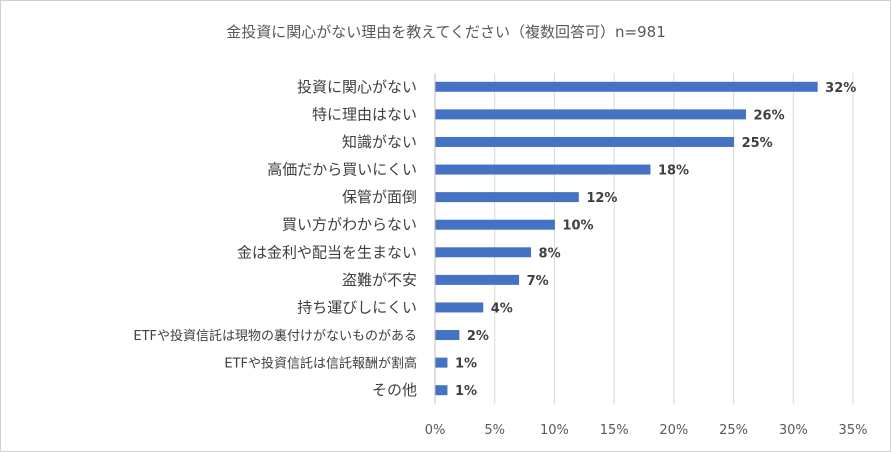  Describe the element at coordinates (673, 430) in the screenshot. I see `tick-label: 20%` at that location.